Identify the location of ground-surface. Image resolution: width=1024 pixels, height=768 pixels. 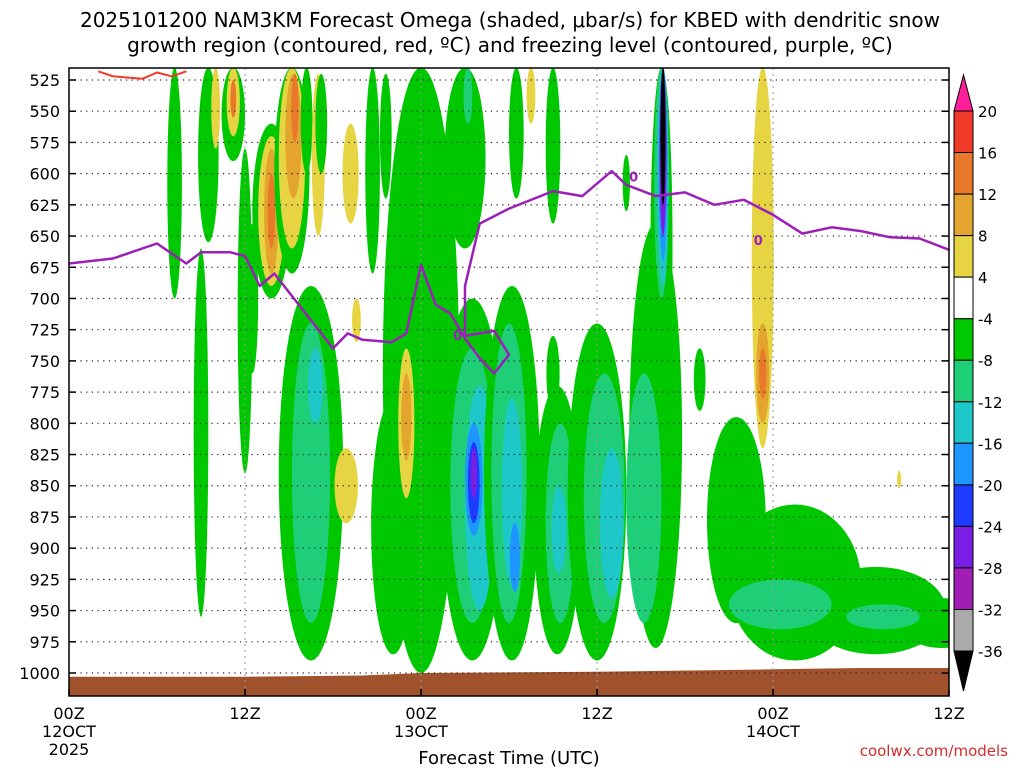
(509, 682).